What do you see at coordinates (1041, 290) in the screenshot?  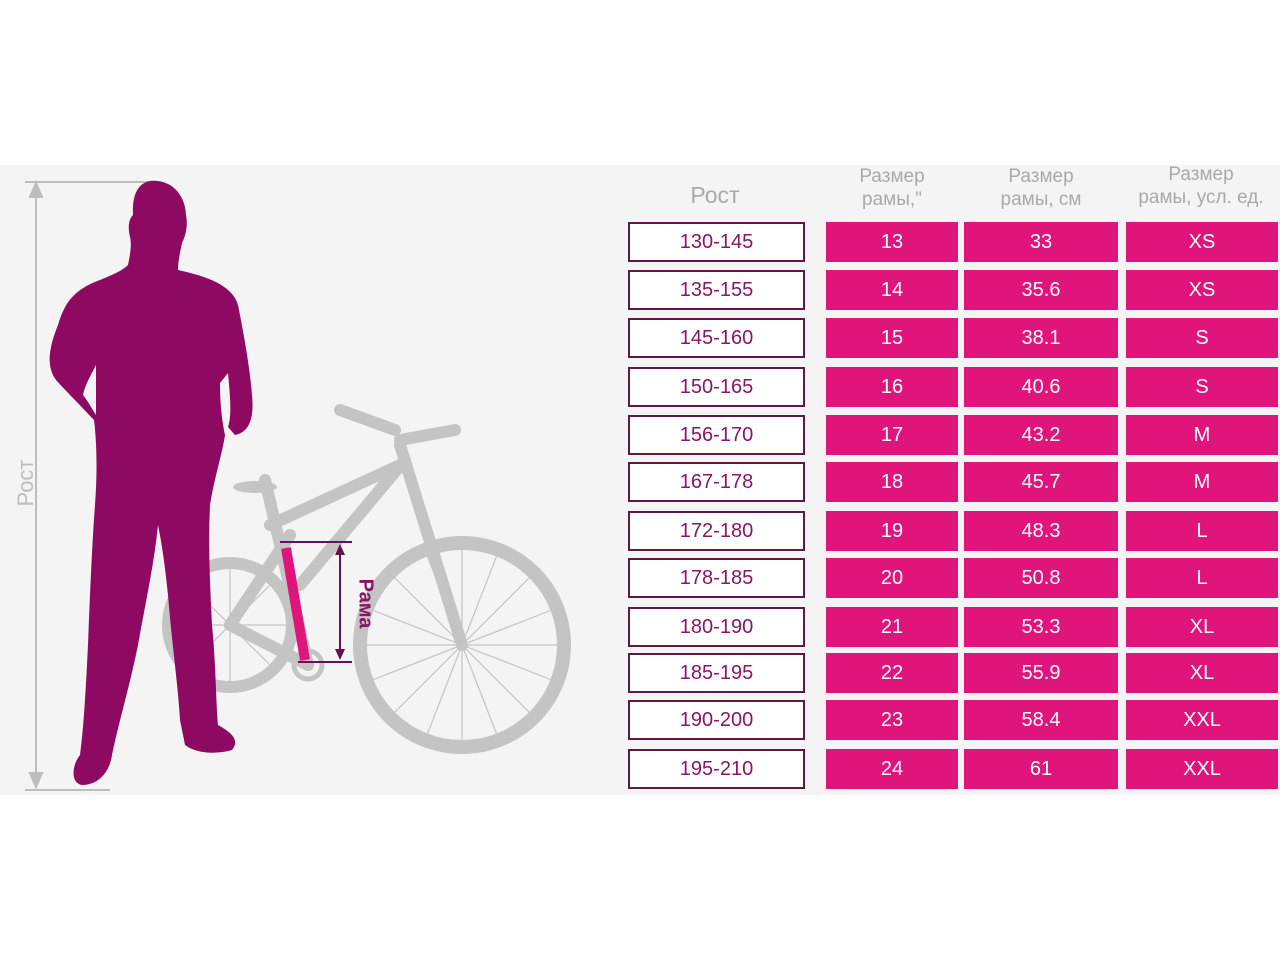 I see `frame-cm-cell: 35.6` at bounding box center [1041, 290].